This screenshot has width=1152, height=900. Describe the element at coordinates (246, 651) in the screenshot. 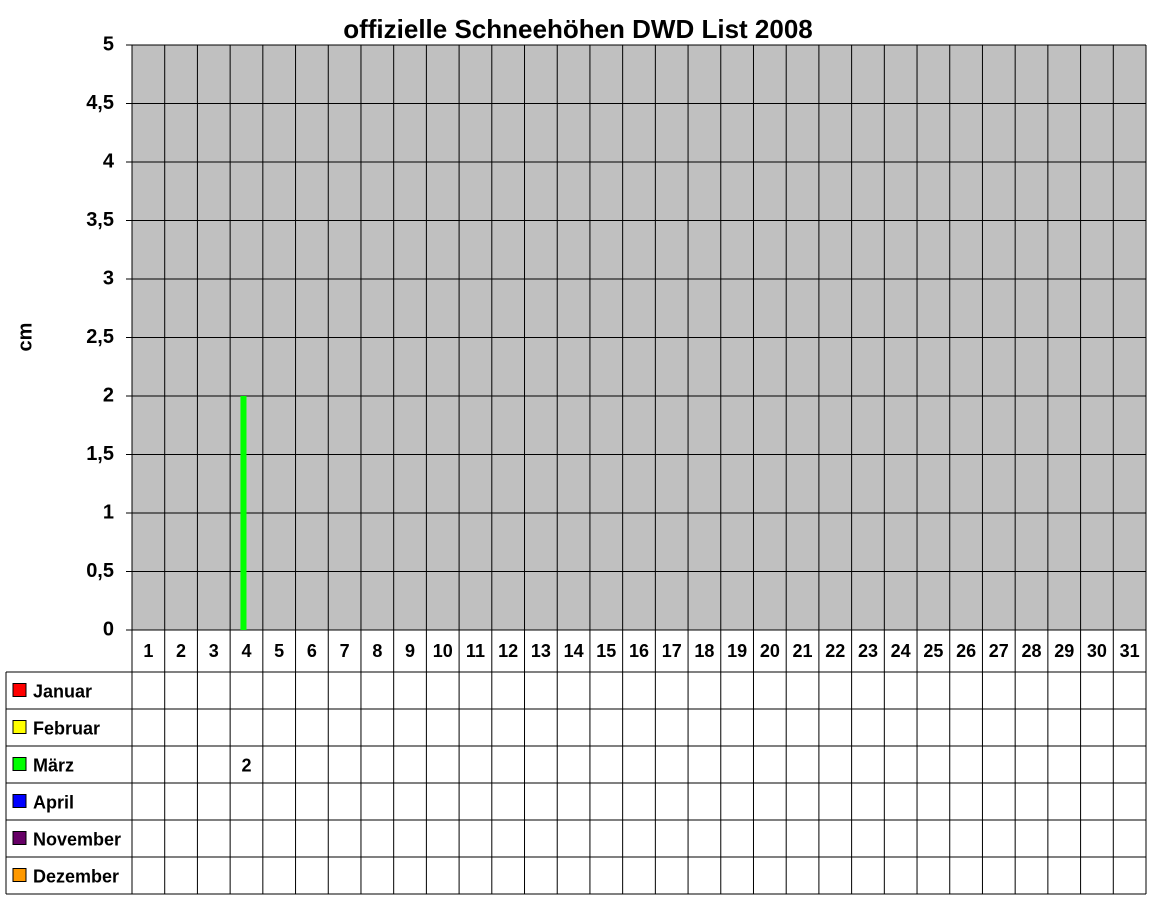

I see `x-tick-label: 4` at that location.